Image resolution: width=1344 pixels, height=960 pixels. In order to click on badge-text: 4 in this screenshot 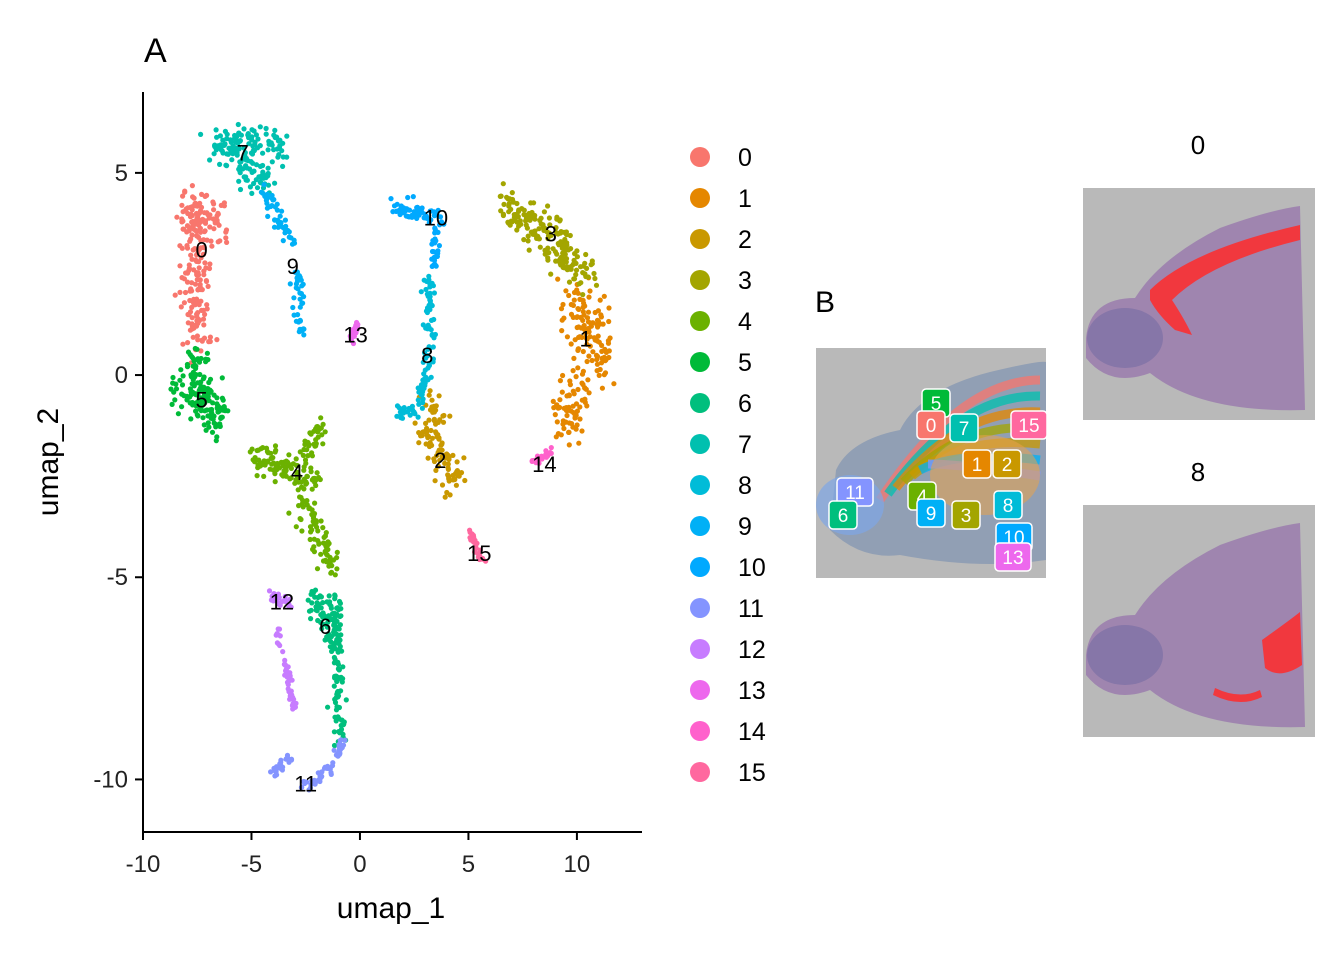, I will do `click(922, 497)`.